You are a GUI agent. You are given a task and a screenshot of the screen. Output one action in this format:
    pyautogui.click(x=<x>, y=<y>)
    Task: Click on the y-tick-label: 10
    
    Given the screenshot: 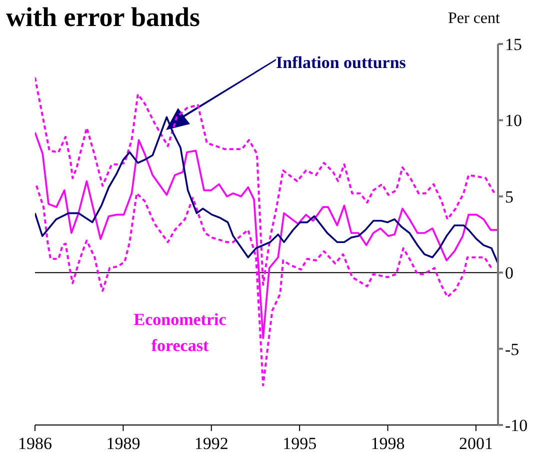 What is the action you would take?
    pyautogui.click(x=513, y=120)
    